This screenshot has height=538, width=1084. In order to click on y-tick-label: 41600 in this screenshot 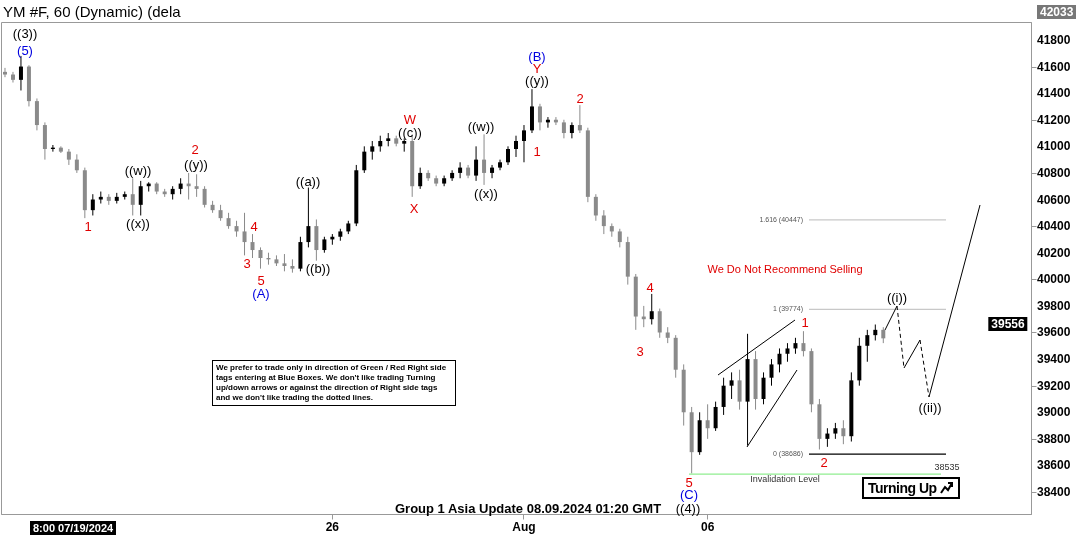, I will do `click(1054, 66)`.